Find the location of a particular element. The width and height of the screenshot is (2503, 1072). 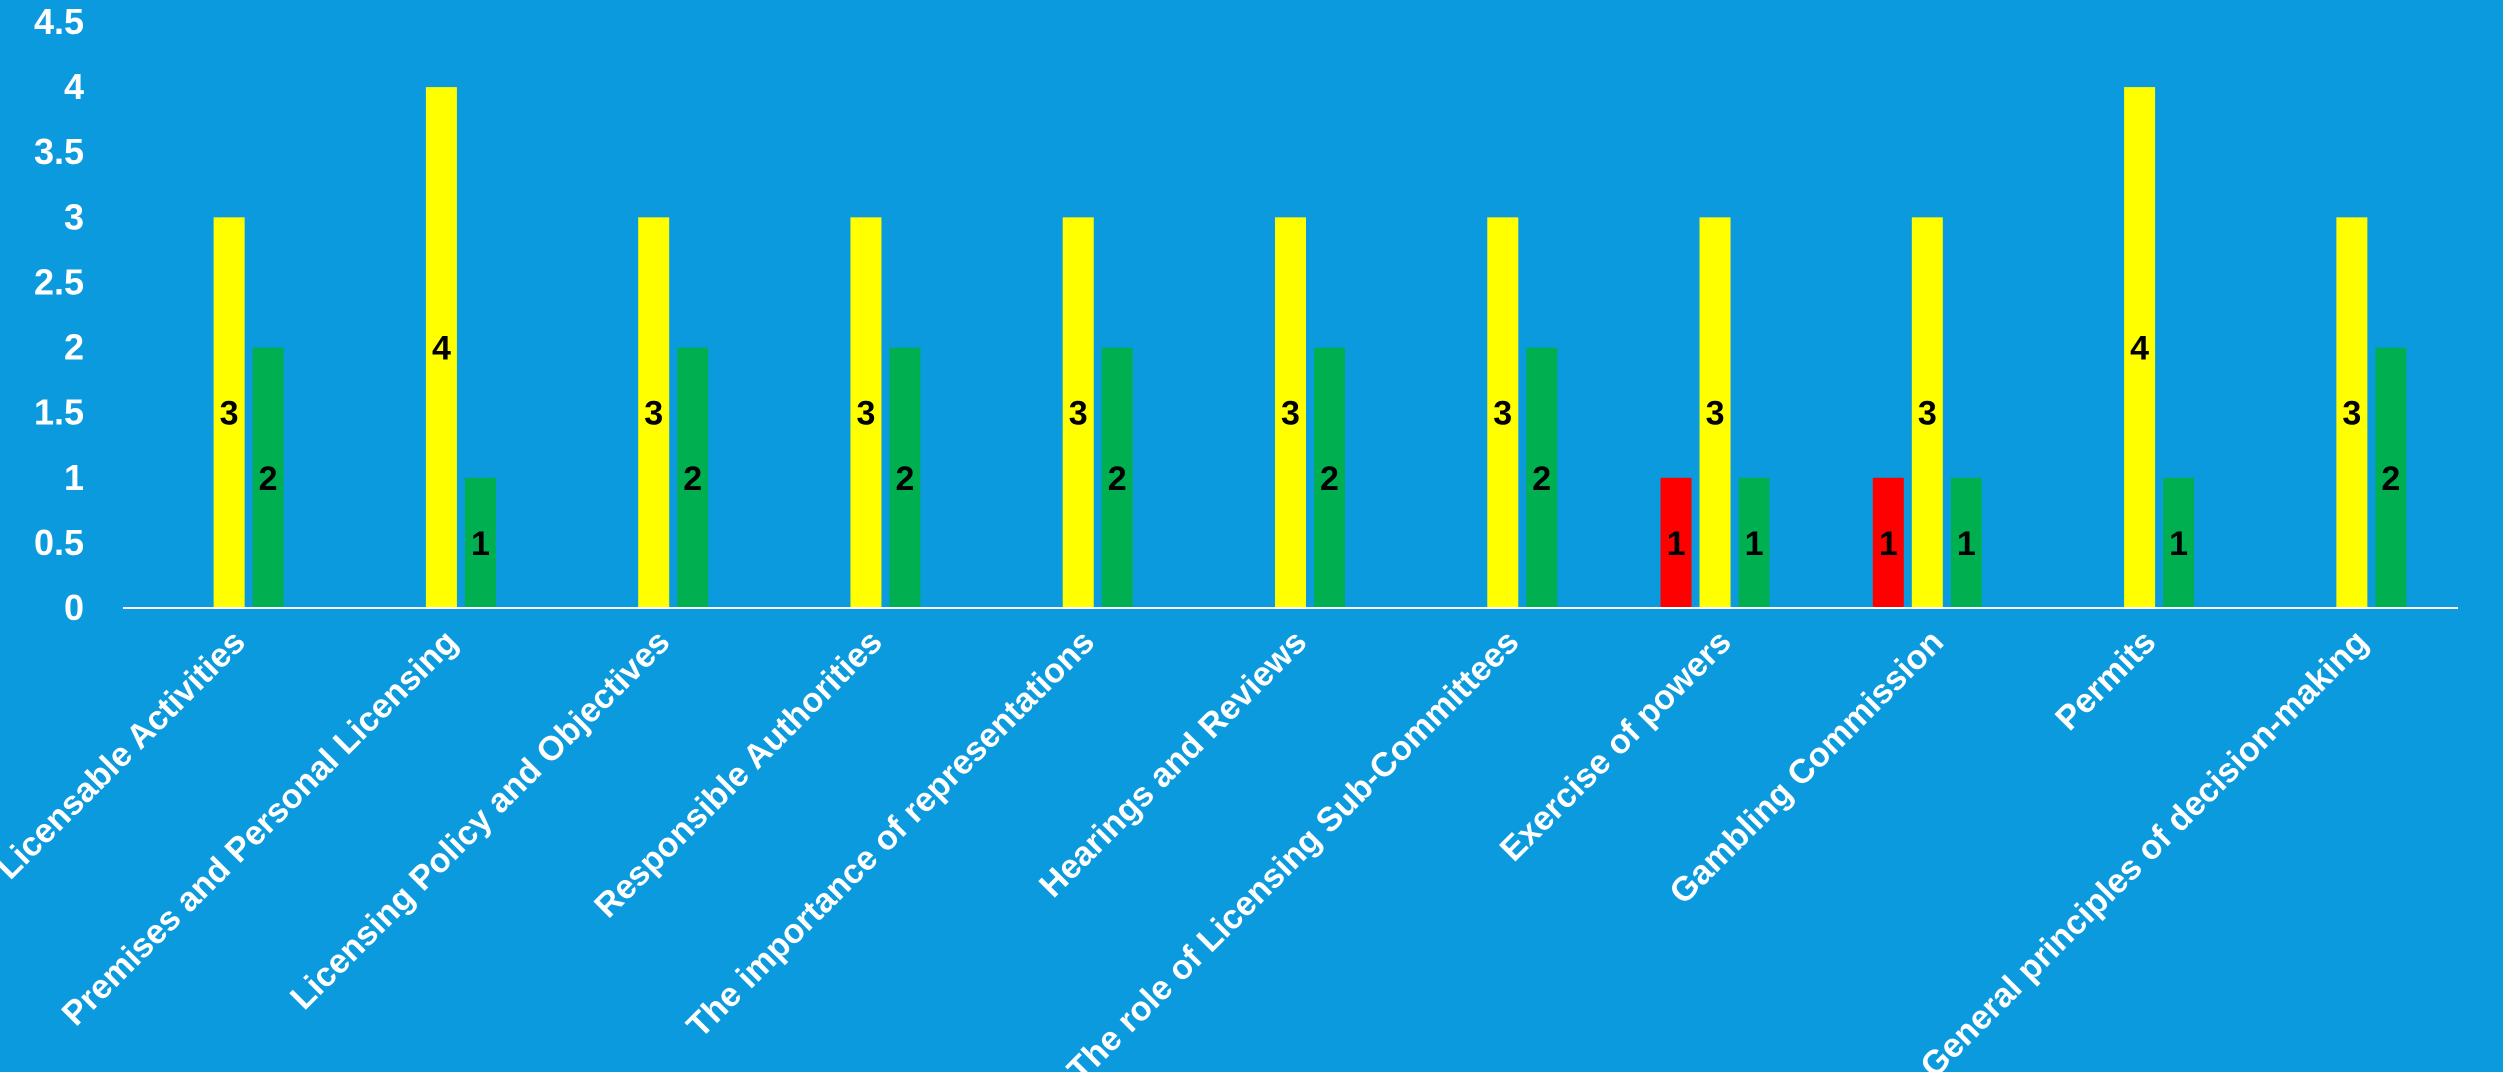

y-tick-label: 3 is located at coordinates (74, 216).